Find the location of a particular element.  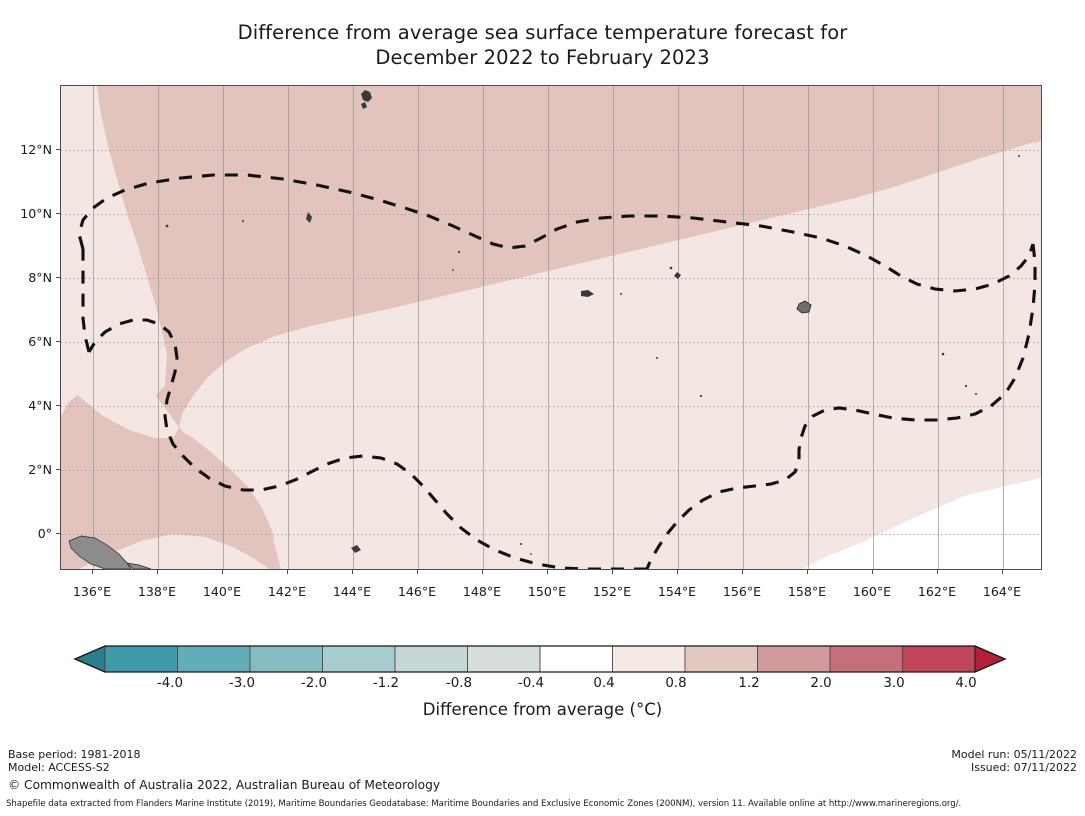

x-axis-label-164e: 164°E is located at coordinates (1002, 591).